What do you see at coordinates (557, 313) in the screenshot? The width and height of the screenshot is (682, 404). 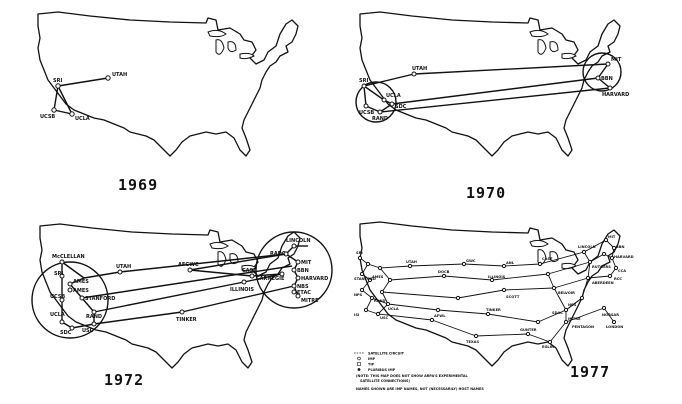 I see `label-sdac: SDAC` at bounding box center [557, 313].